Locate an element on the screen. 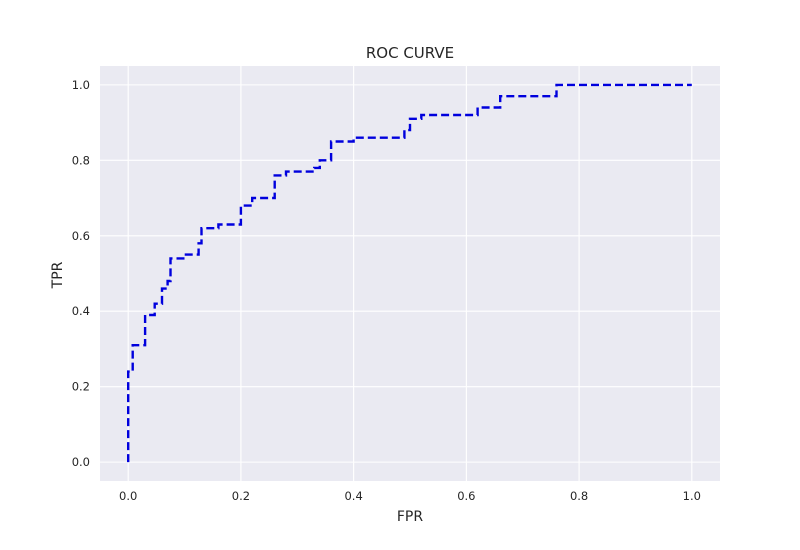 This screenshot has width=800, height=550. y-tick-label: 0.6 is located at coordinates (81, 236).